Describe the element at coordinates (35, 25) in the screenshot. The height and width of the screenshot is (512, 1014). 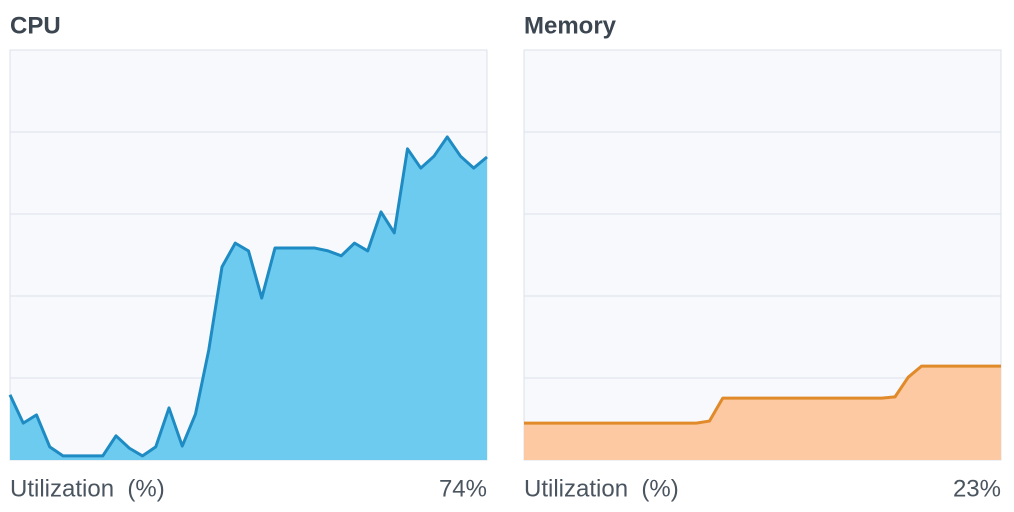
I see `panel-title: CPU` at that location.